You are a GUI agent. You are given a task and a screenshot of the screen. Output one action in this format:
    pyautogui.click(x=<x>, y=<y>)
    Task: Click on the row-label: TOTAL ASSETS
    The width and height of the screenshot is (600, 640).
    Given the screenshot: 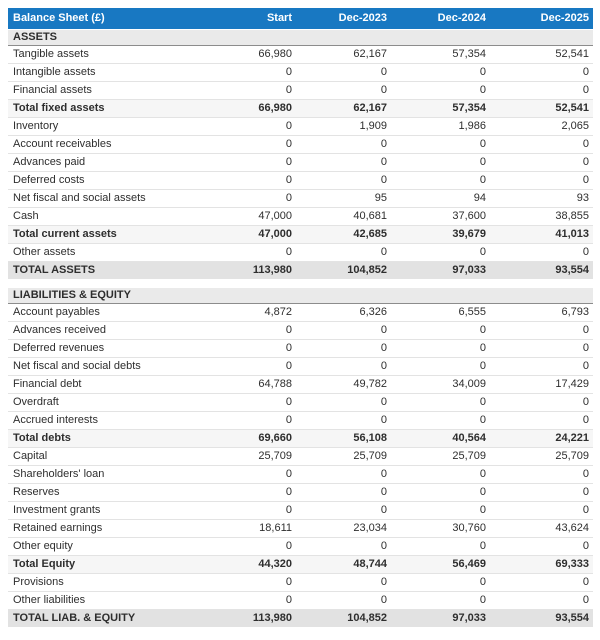 What is the action you would take?
    pyautogui.click(x=54, y=270)
    